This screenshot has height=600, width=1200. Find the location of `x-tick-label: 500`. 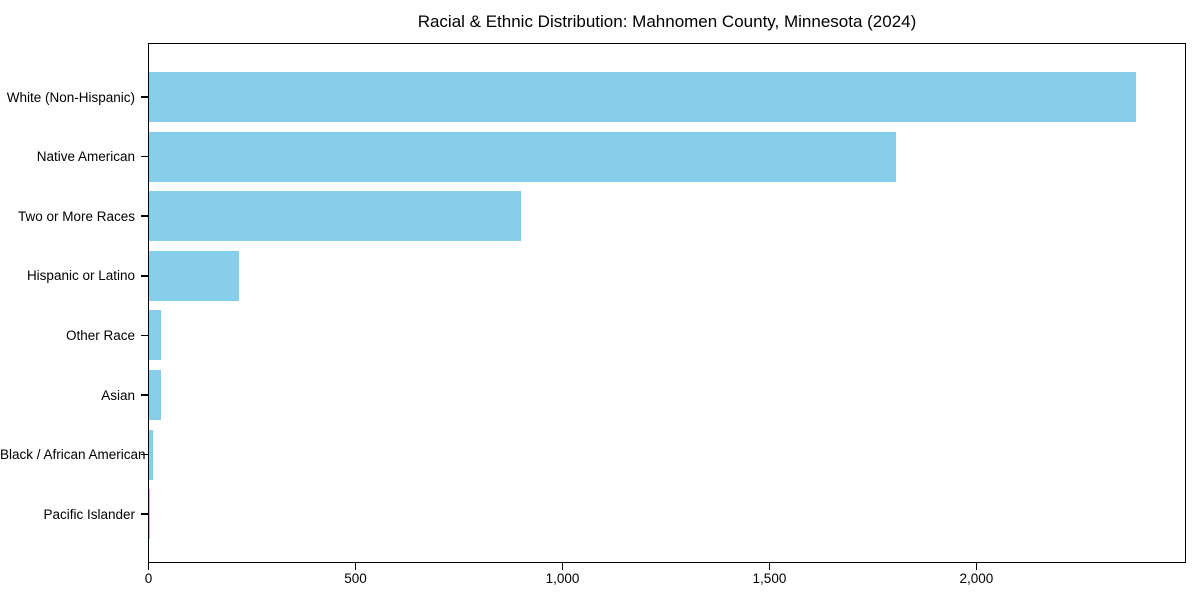

x-tick-label: 500 is located at coordinates (355, 578).